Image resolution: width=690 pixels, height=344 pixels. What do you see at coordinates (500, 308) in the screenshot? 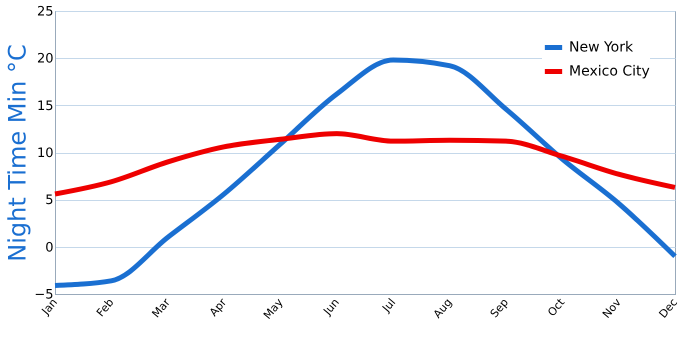
I see `x-tick-label: Sep` at bounding box center [500, 308].